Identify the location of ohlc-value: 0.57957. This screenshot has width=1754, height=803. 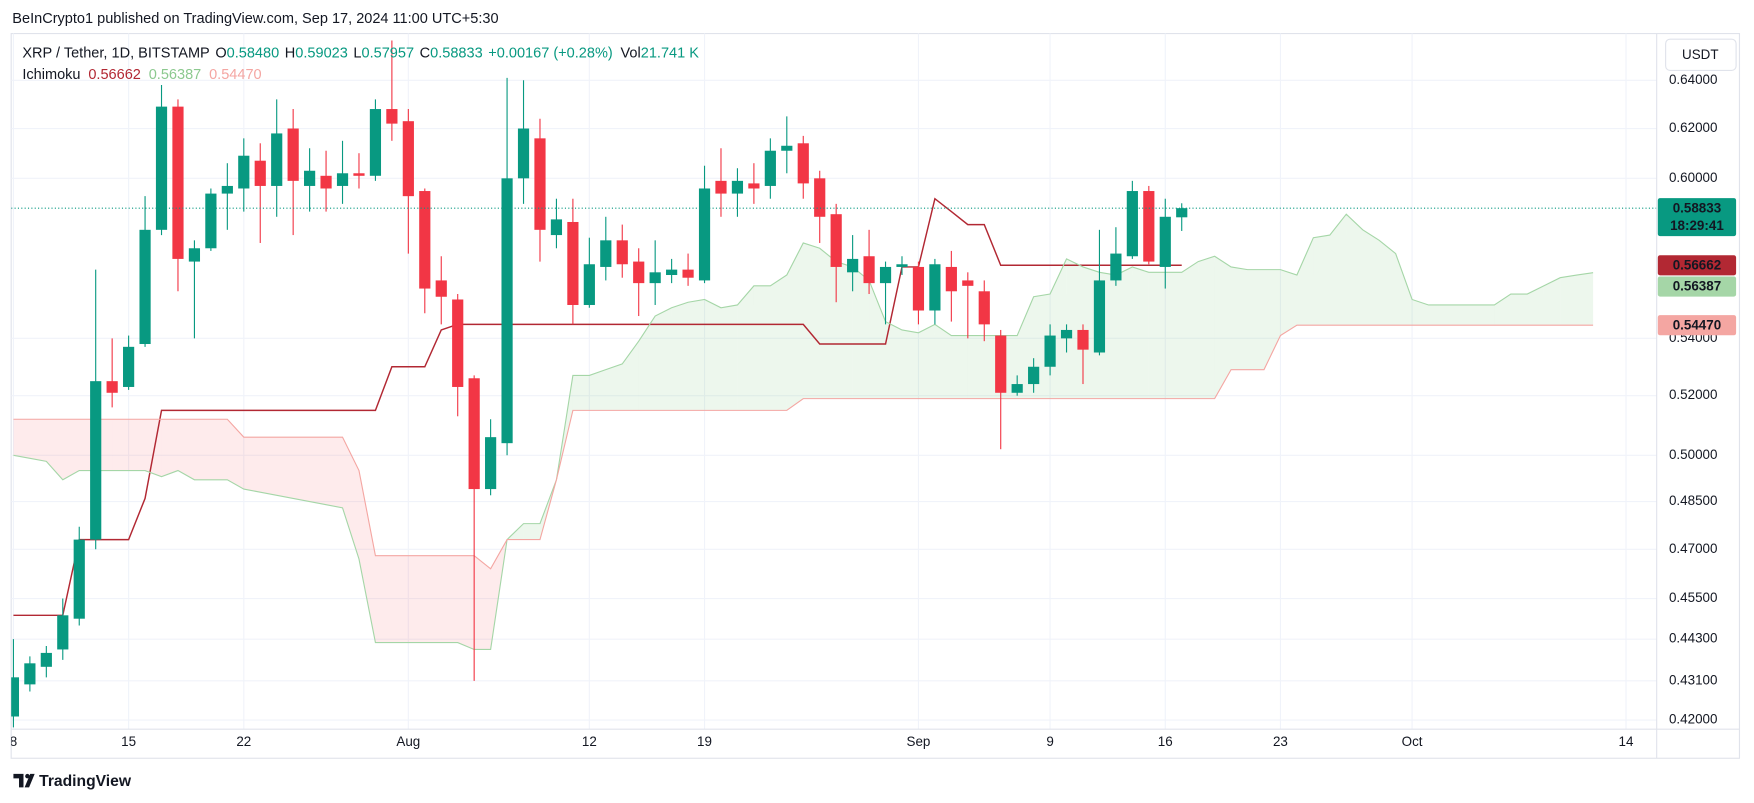
(388, 54).